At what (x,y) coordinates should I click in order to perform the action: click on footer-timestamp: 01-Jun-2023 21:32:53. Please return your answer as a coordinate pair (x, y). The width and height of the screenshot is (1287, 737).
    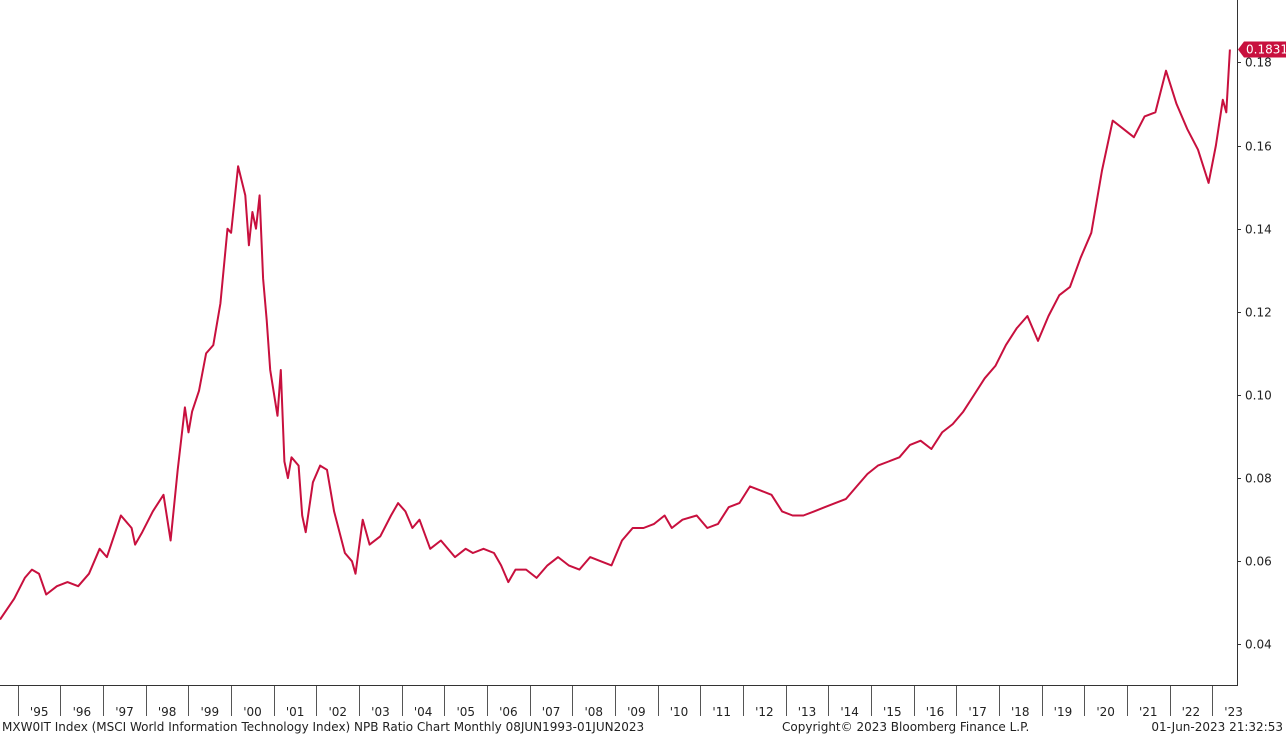
    Looking at the image, I should click on (1217, 727).